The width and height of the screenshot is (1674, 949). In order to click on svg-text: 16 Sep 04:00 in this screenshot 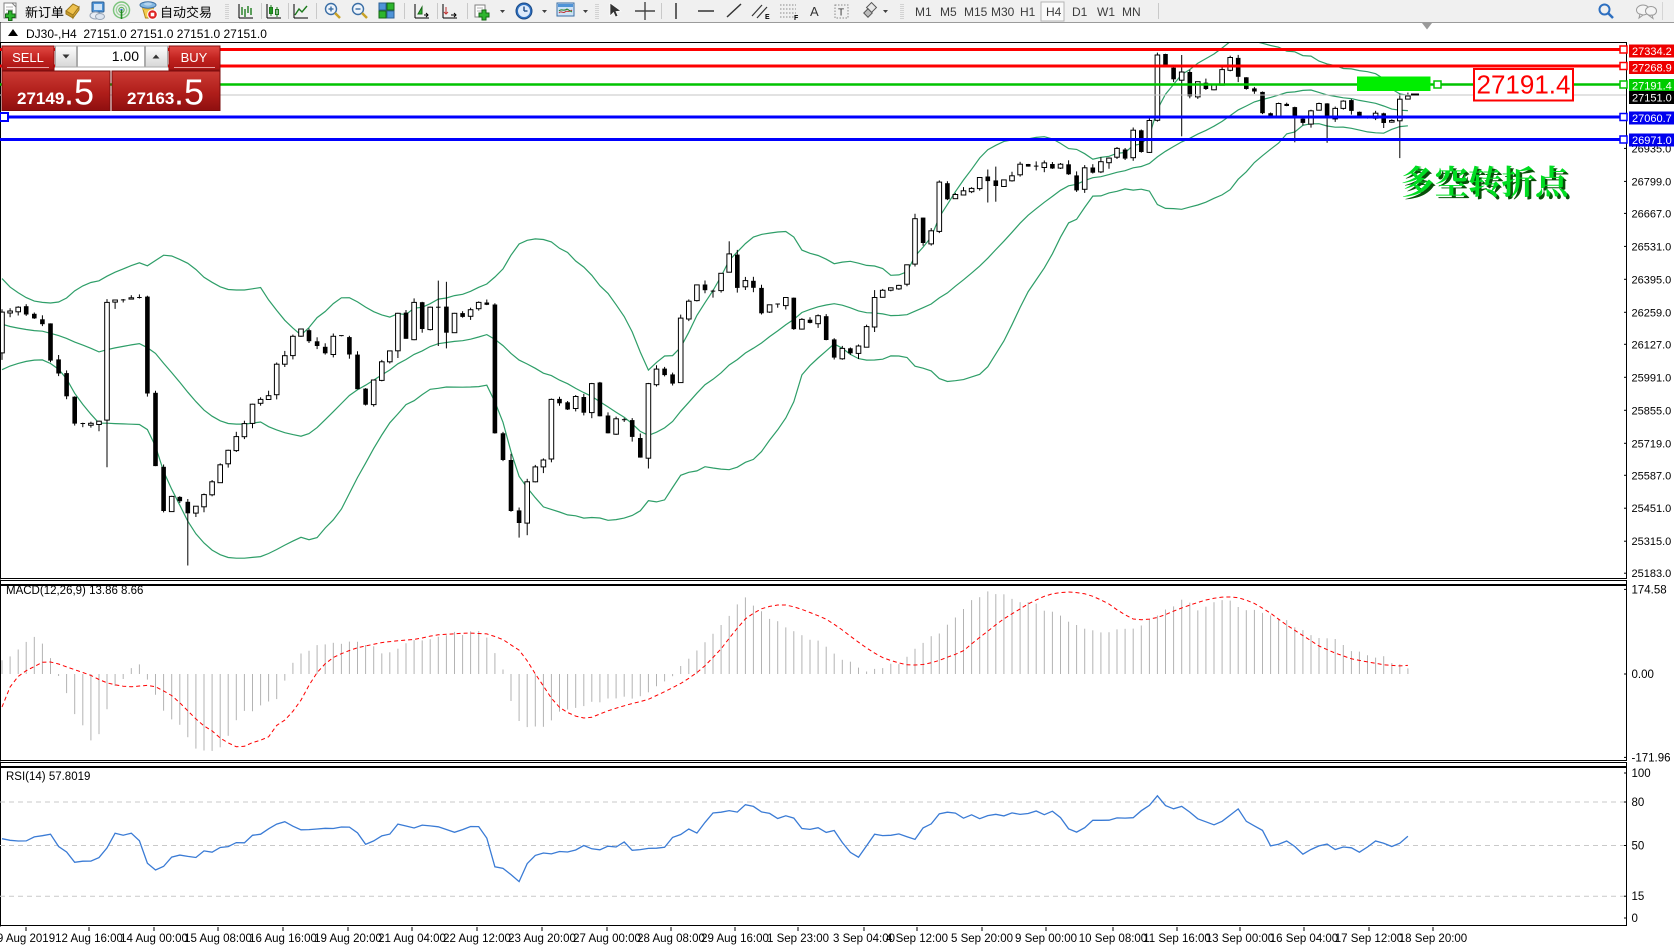, I will do `click(1304, 939)`.